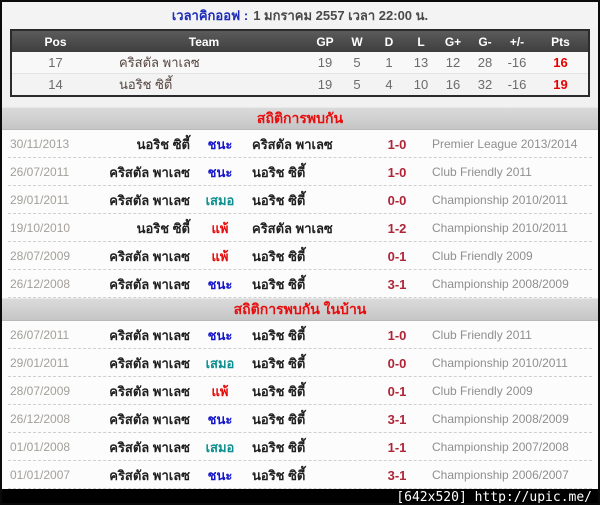 The width and height of the screenshot is (600, 505). What do you see at coordinates (421, 41) in the screenshot?
I see `col-header-l: L` at bounding box center [421, 41].